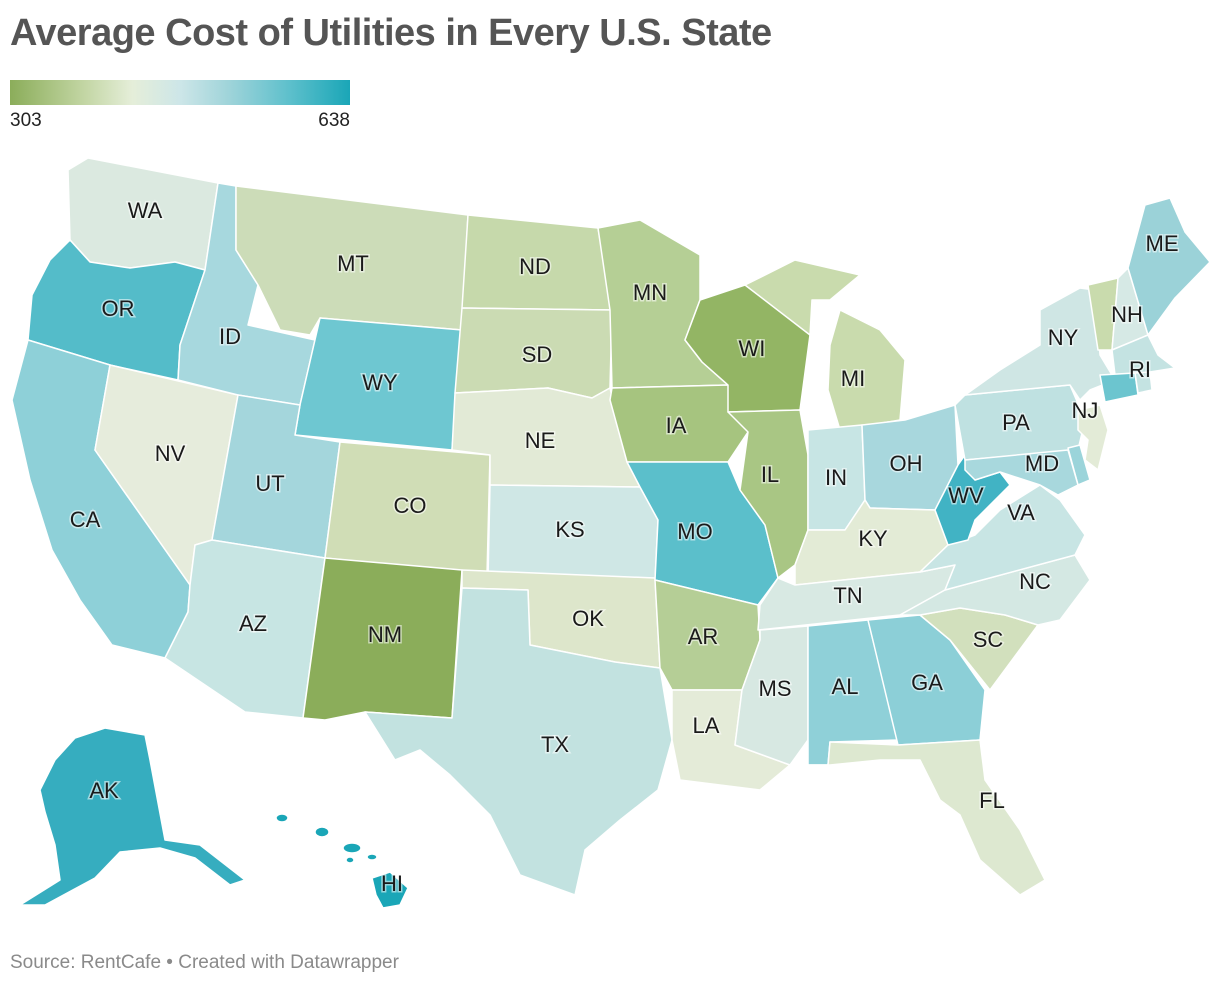  What do you see at coordinates (836, 477) in the screenshot?
I see `state-label-in: IN` at bounding box center [836, 477].